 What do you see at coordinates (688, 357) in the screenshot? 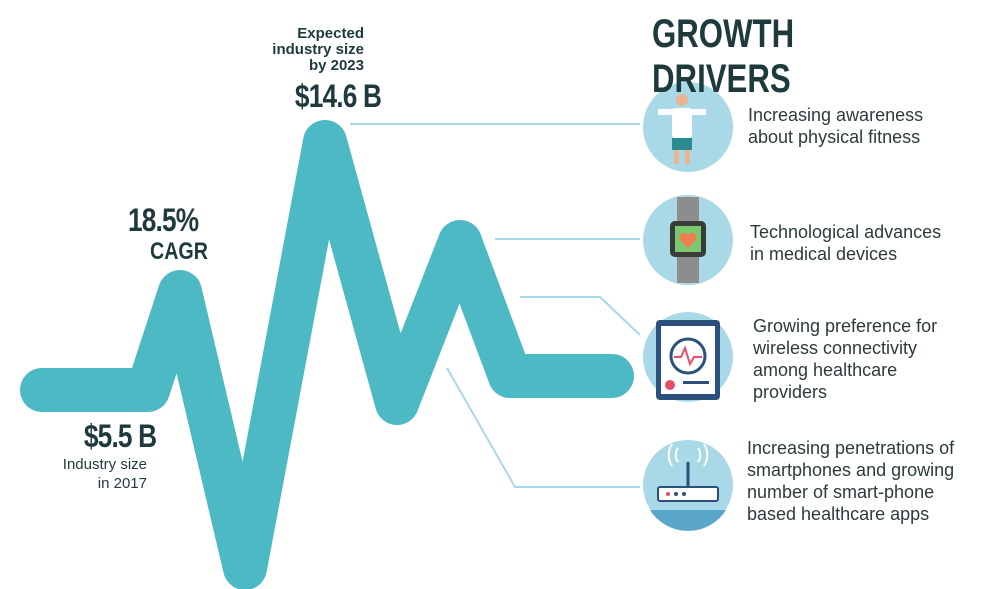
I see `icon-tablet` at bounding box center [688, 357].